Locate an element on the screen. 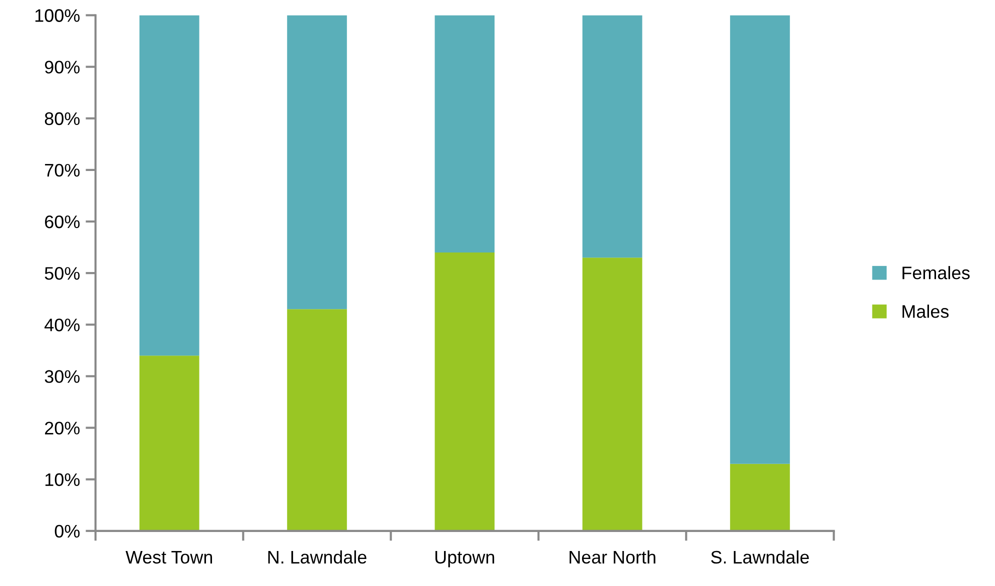  y-tick-label: 50% is located at coordinates (62, 273).